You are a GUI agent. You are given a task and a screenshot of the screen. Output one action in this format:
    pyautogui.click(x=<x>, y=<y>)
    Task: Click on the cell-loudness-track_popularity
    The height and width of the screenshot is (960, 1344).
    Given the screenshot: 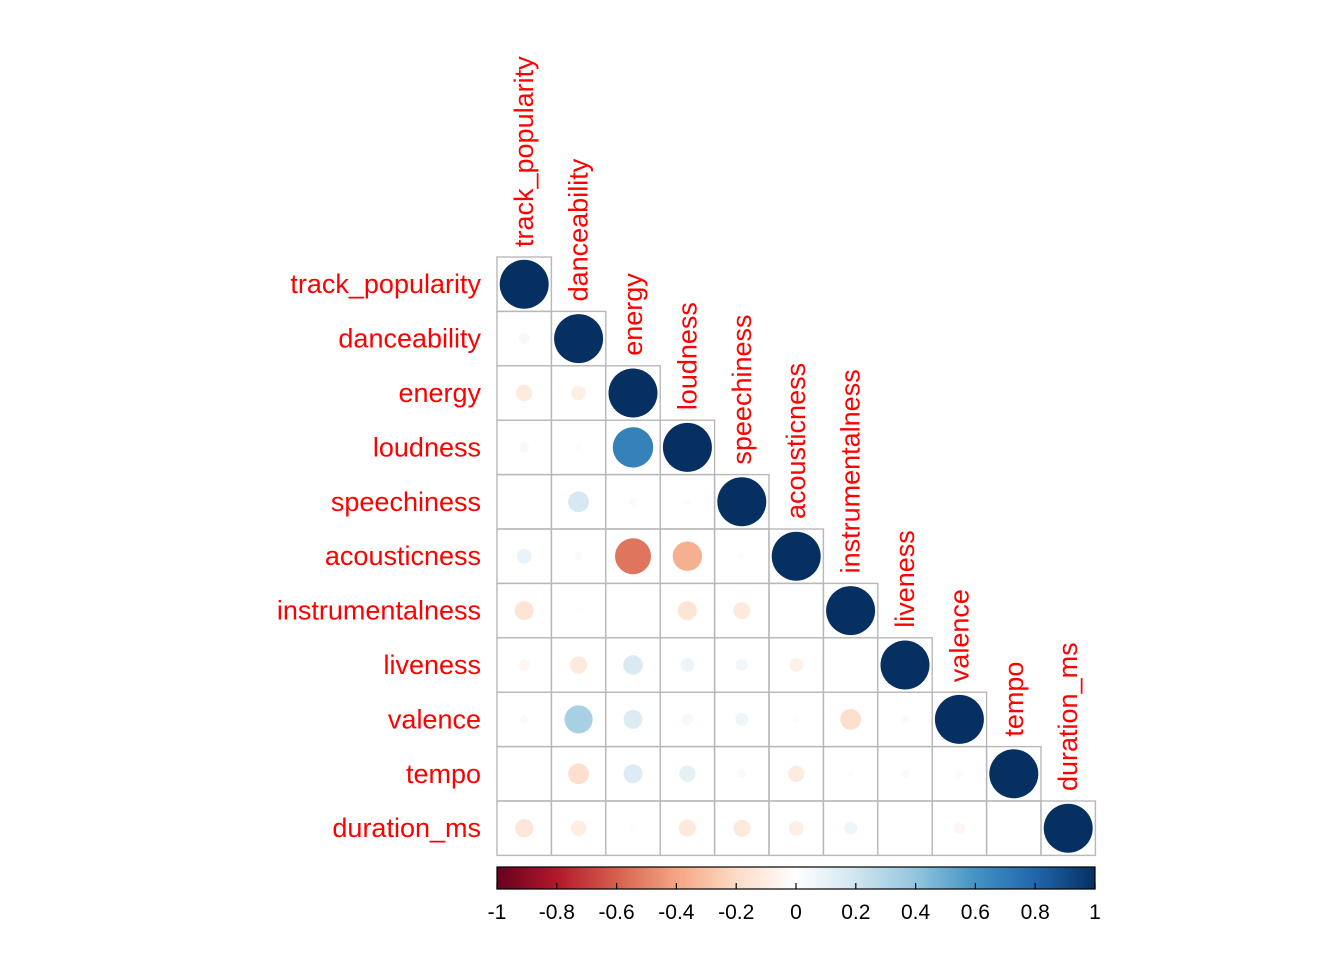 What is the action you would take?
    pyautogui.click(x=524, y=447)
    